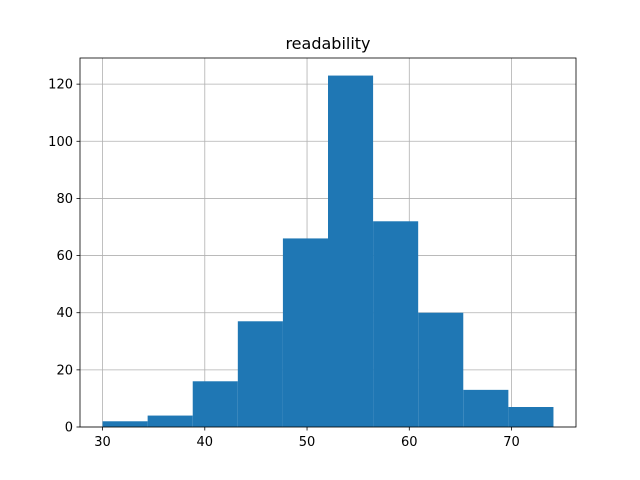 This screenshot has width=640, height=480. I want to click on y-tick-label: 20, so click(64, 370).